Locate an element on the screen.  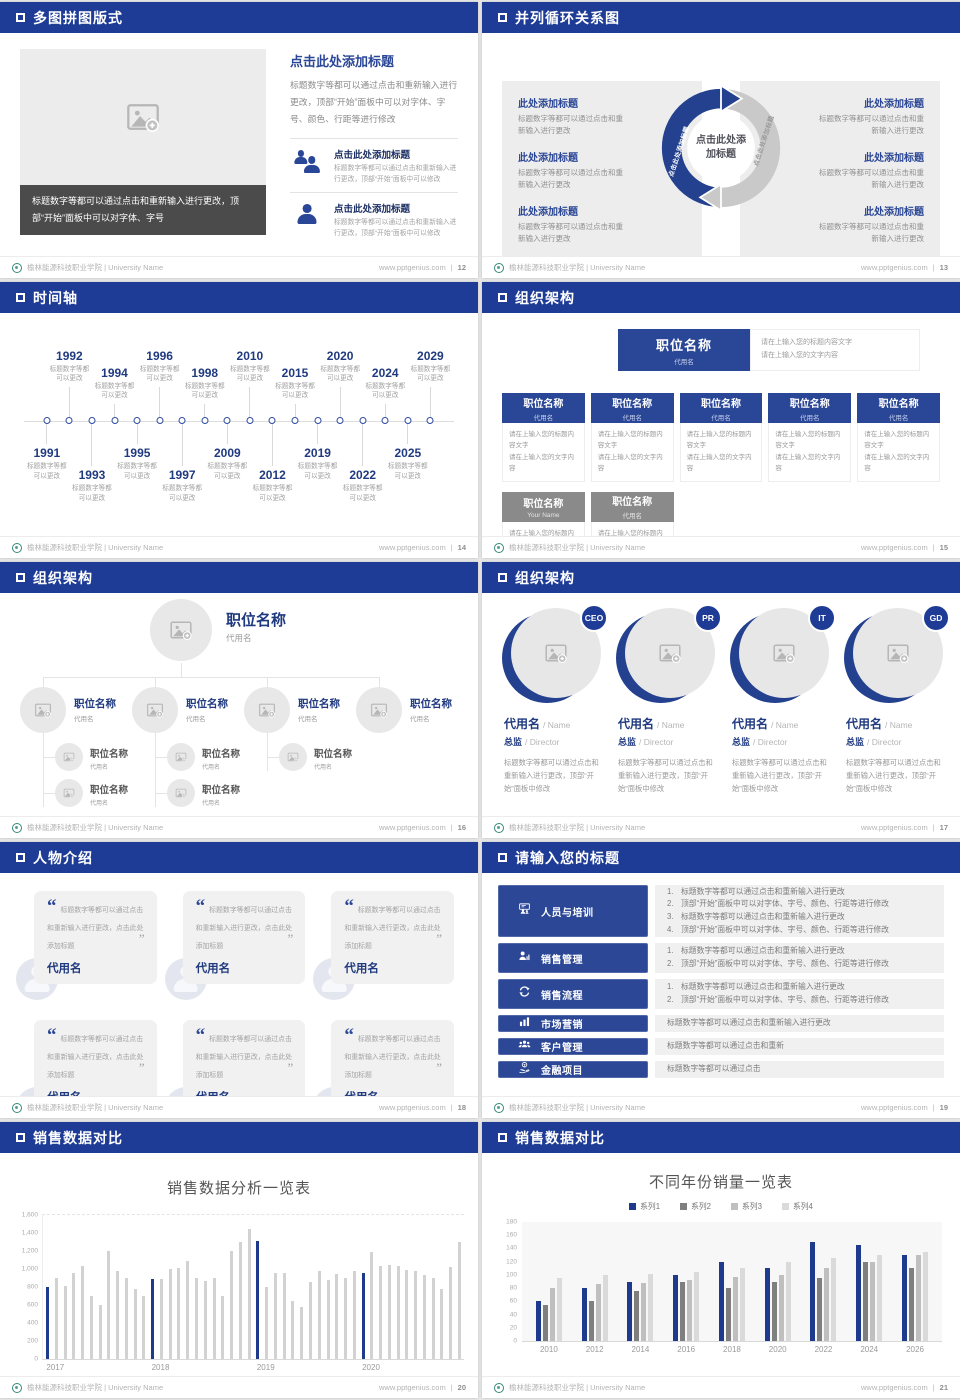
topic-button: 销售流程 is located at coordinates (573, 994).